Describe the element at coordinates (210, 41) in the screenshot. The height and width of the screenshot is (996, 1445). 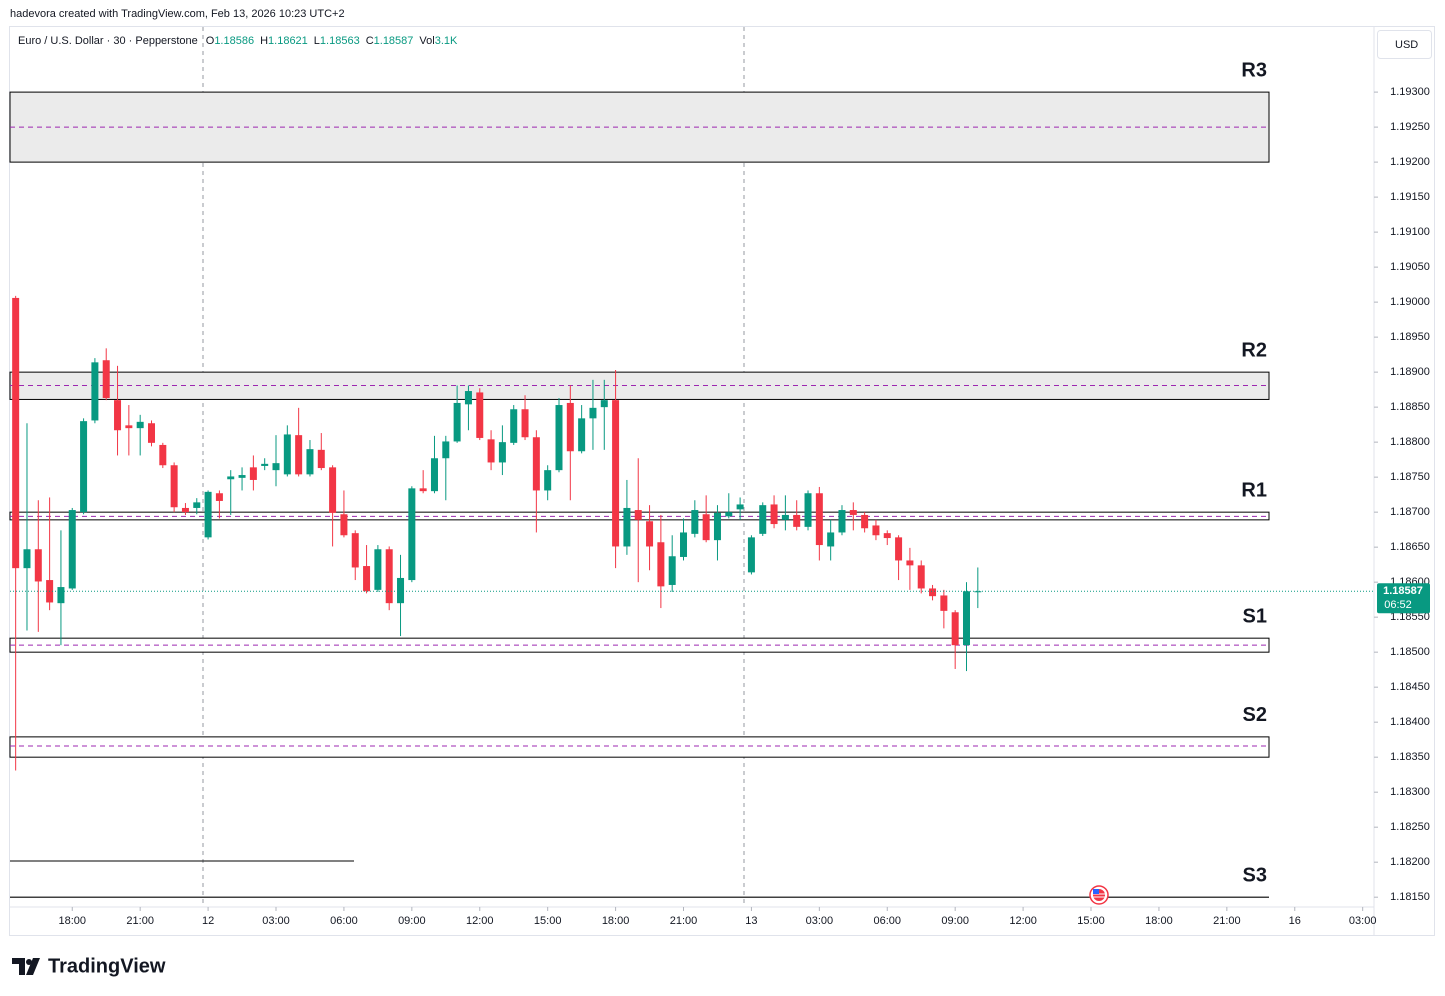
I see `header-key: O` at that location.